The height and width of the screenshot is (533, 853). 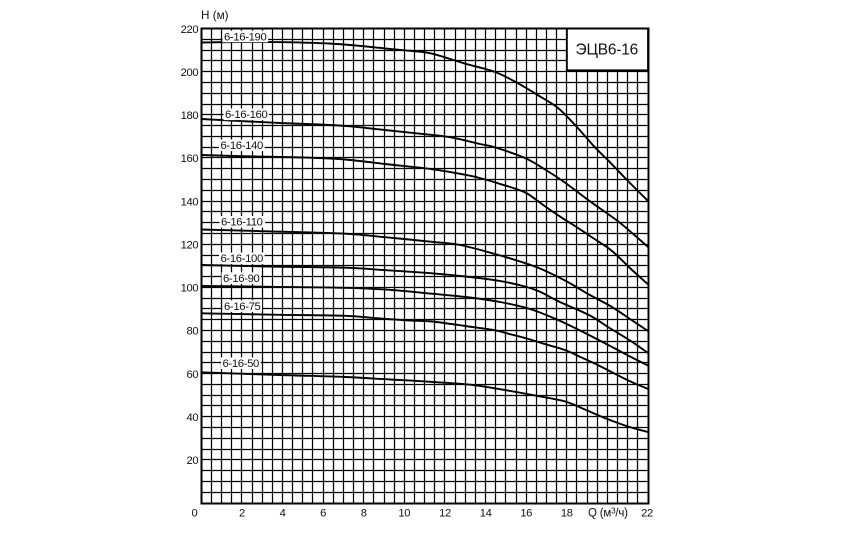 I want to click on svg-text: 12, so click(x=445, y=514).